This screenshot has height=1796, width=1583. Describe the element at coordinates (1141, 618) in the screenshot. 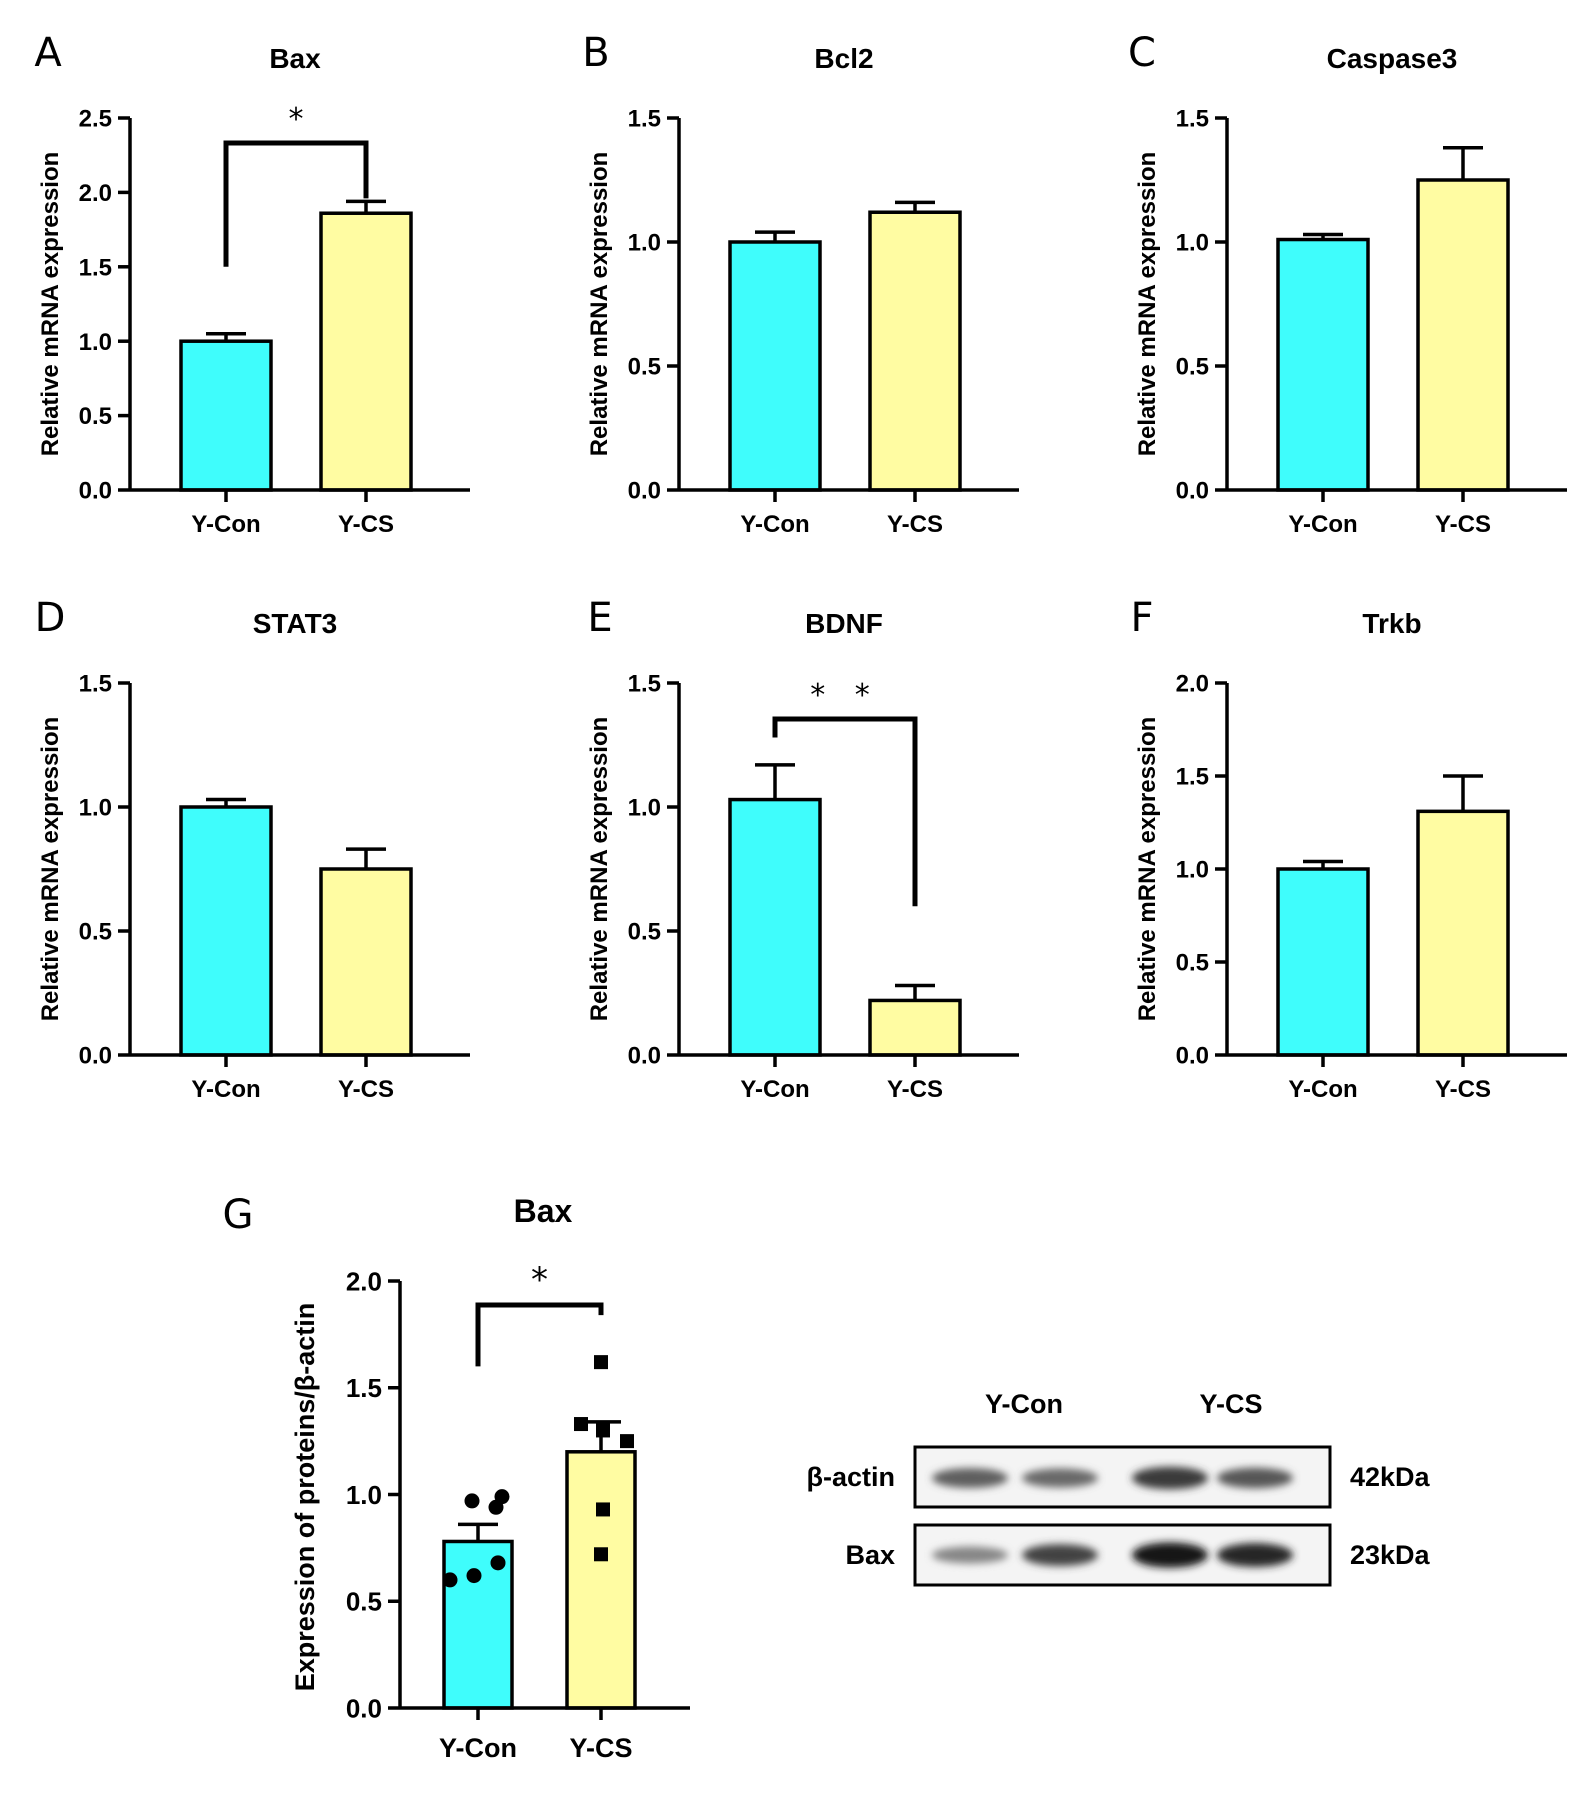

I see `panel-label: F` at that location.